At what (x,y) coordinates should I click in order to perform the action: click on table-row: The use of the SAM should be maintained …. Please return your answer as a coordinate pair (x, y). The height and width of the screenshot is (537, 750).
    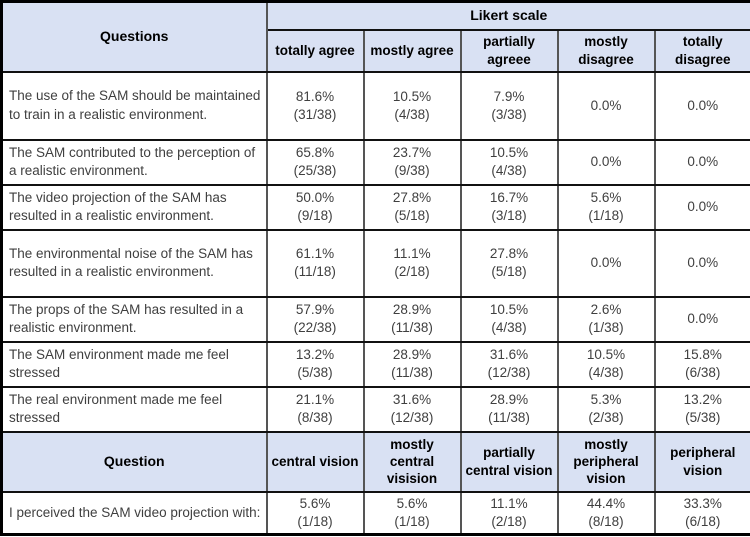
    Looking at the image, I should click on (375, 105).